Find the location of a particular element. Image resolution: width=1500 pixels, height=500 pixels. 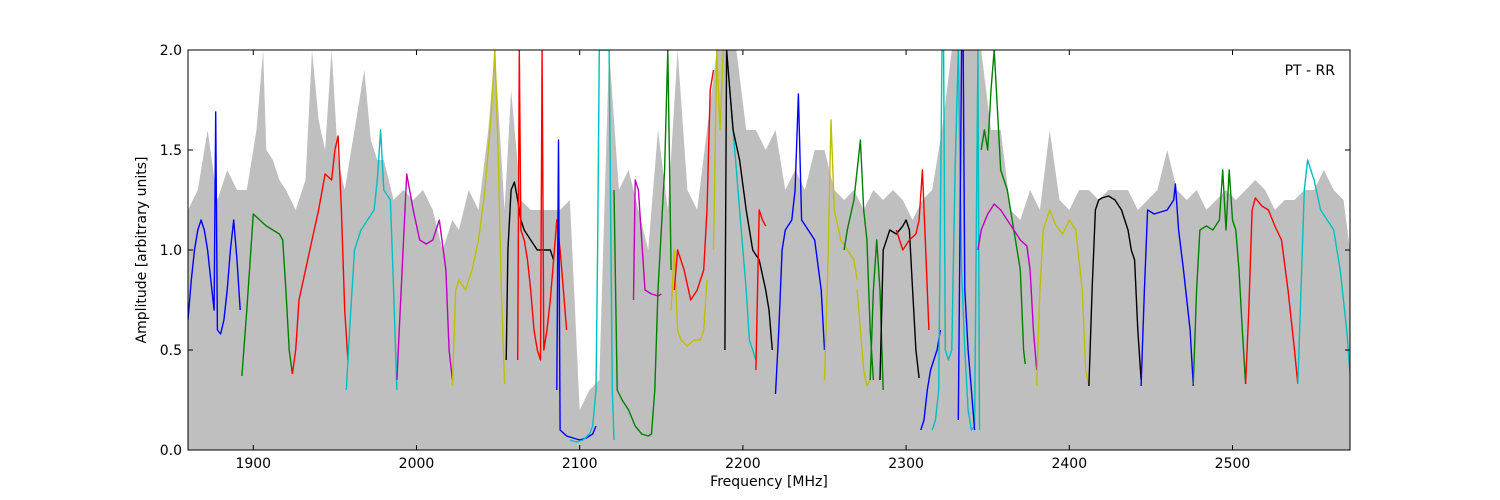

chart-annotation: PT - RR is located at coordinates (1310, 71).